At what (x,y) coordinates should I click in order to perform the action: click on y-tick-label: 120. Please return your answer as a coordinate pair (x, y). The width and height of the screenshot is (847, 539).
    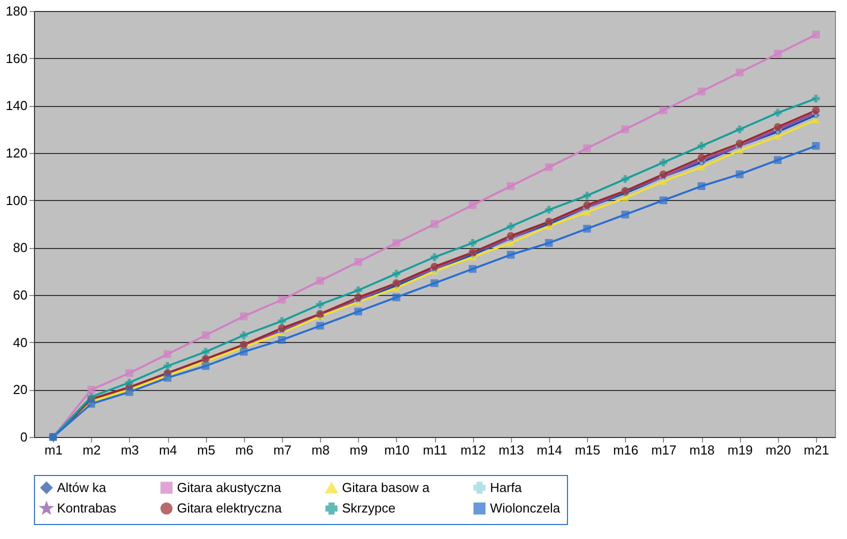
    Looking at the image, I should click on (17, 153).